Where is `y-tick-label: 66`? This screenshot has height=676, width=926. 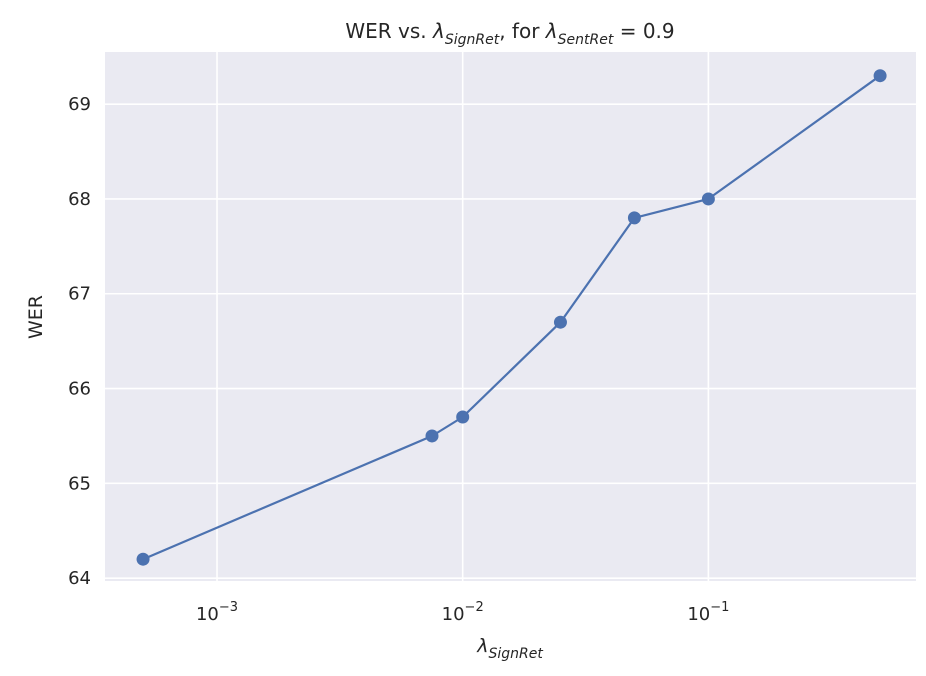
y-tick-label: 66 is located at coordinates (79, 389).